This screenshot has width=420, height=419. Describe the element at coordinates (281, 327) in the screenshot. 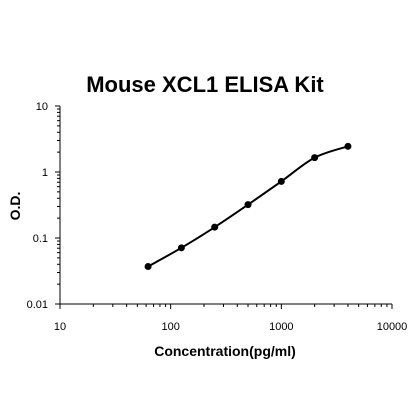

I see `x-tick-label: 1000` at that location.